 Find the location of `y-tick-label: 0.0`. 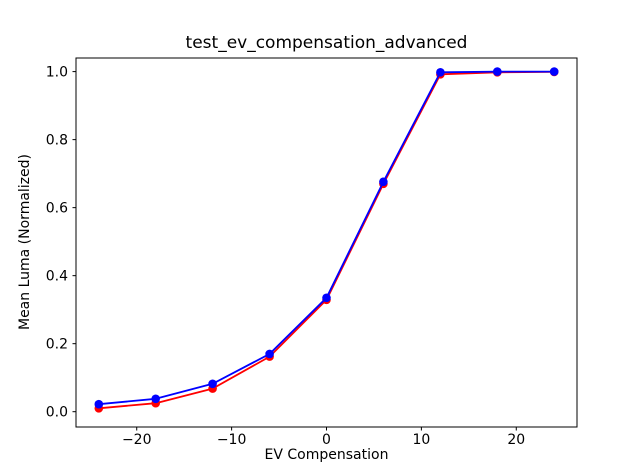

y-tick-label: 0.0 is located at coordinates (57, 413).